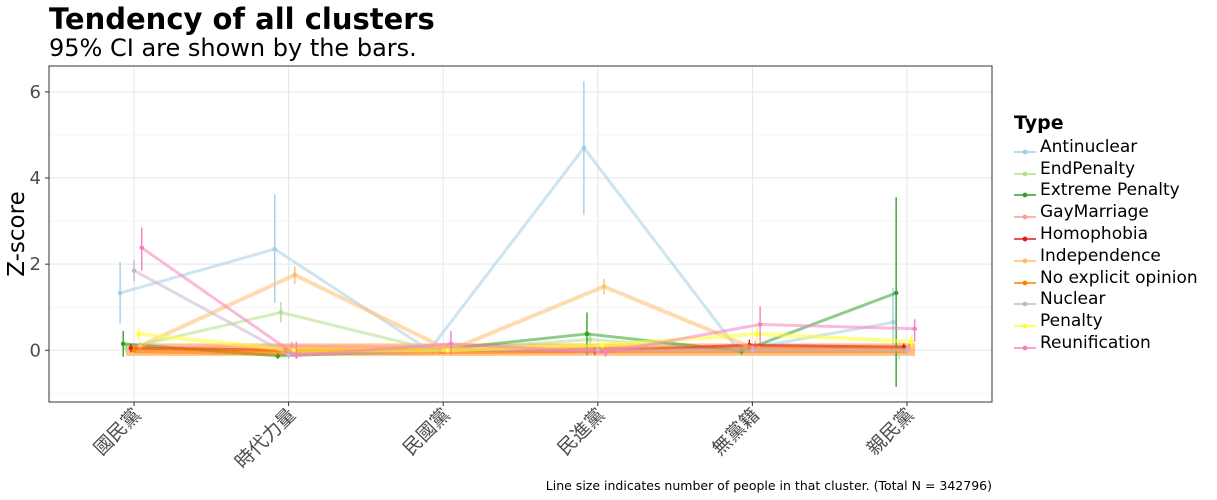 The image size is (1217, 500). What do you see at coordinates (1073, 299) in the screenshot?
I see `legend-label: Nuclear` at bounding box center [1073, 299].